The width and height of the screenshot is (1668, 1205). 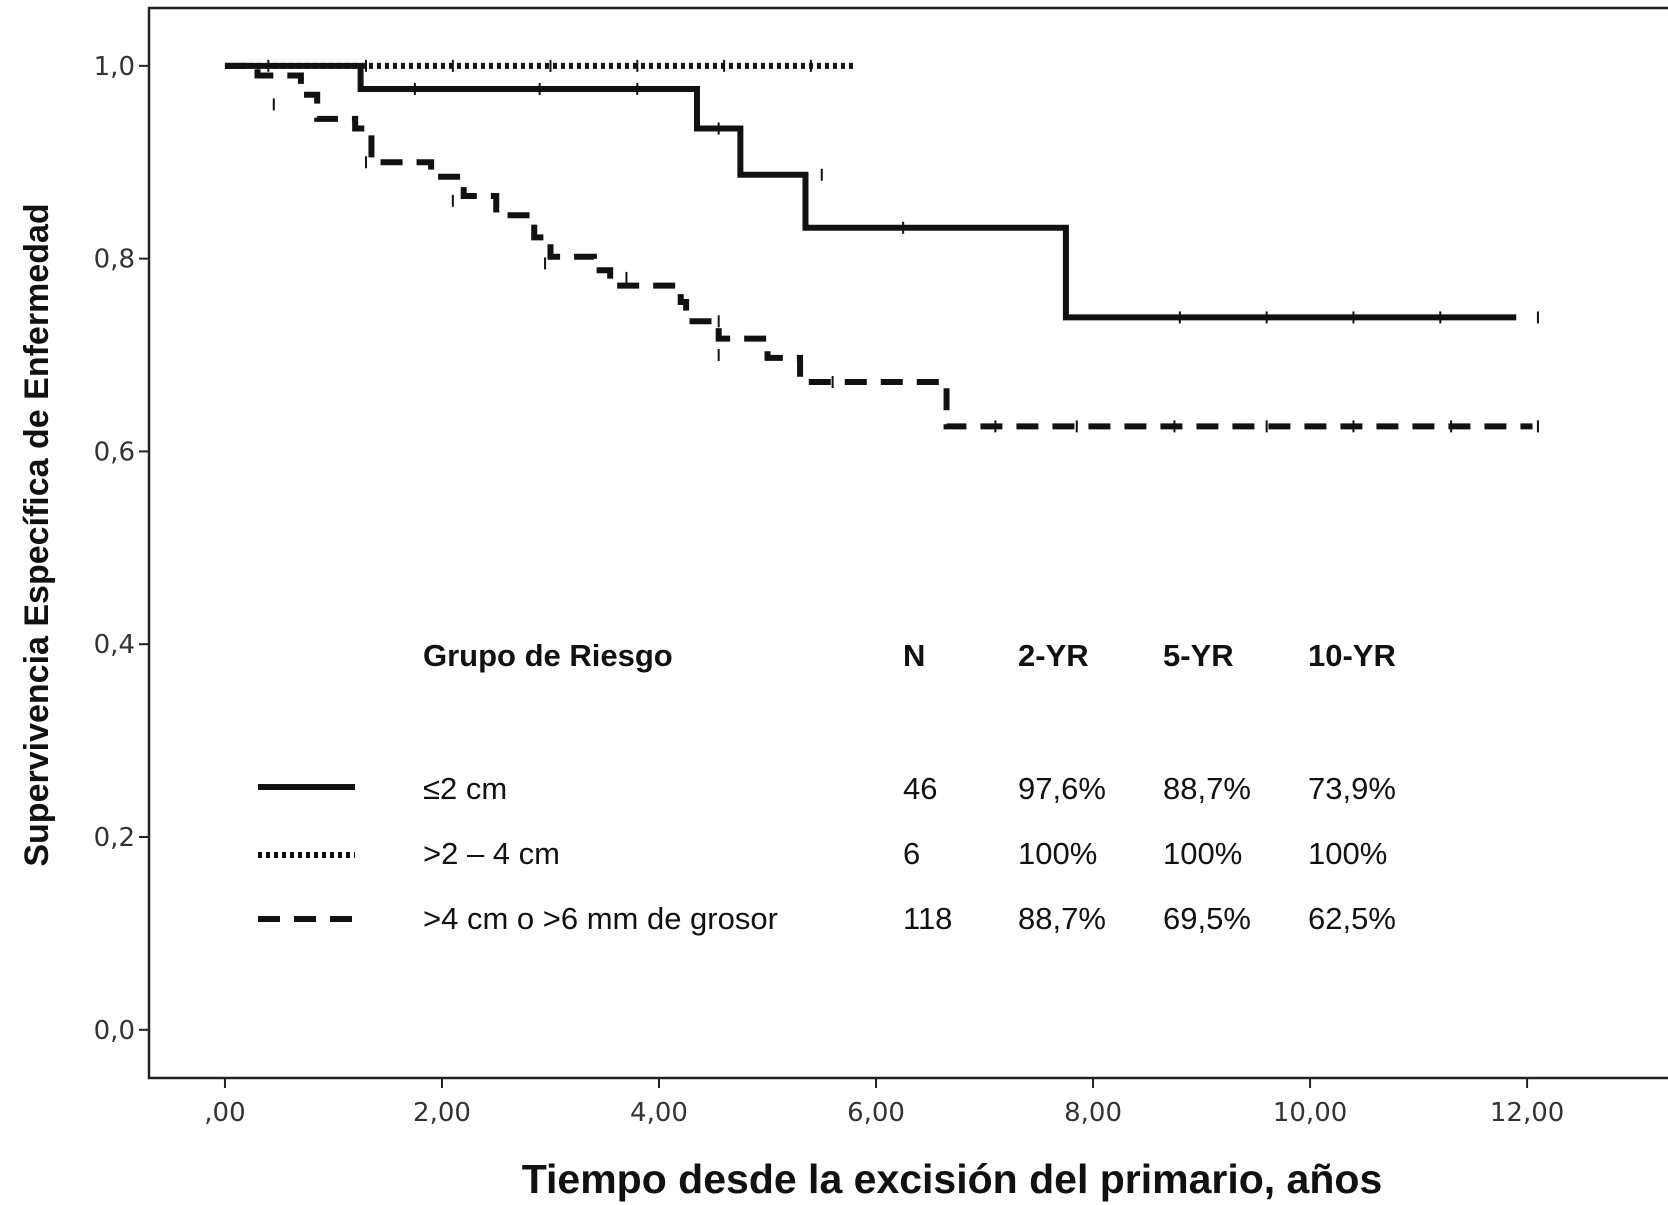 I want to click on x-tick-label: 2,00, so click(x=442, y=1113).